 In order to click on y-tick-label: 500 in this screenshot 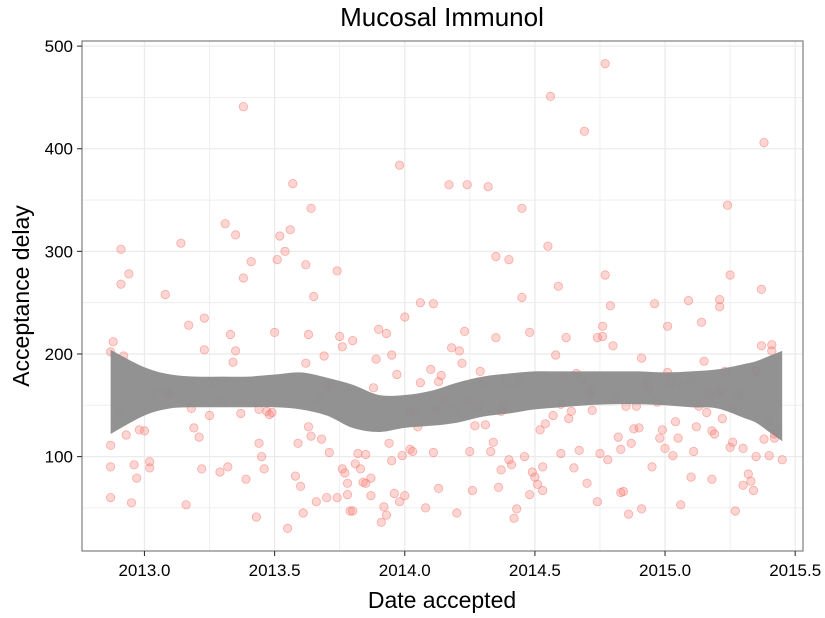, I will do `click(59, 46)`.